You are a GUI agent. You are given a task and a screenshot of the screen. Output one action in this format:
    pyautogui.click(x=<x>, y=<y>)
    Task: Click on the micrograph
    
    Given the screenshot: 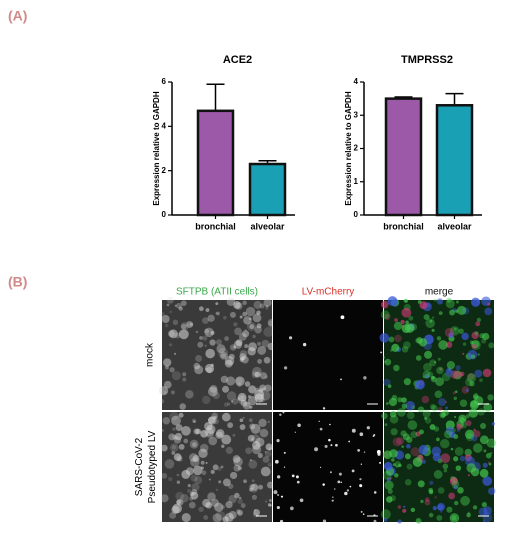 What is the action you would take?
    pyautogui.click(x=437, y=354)
    